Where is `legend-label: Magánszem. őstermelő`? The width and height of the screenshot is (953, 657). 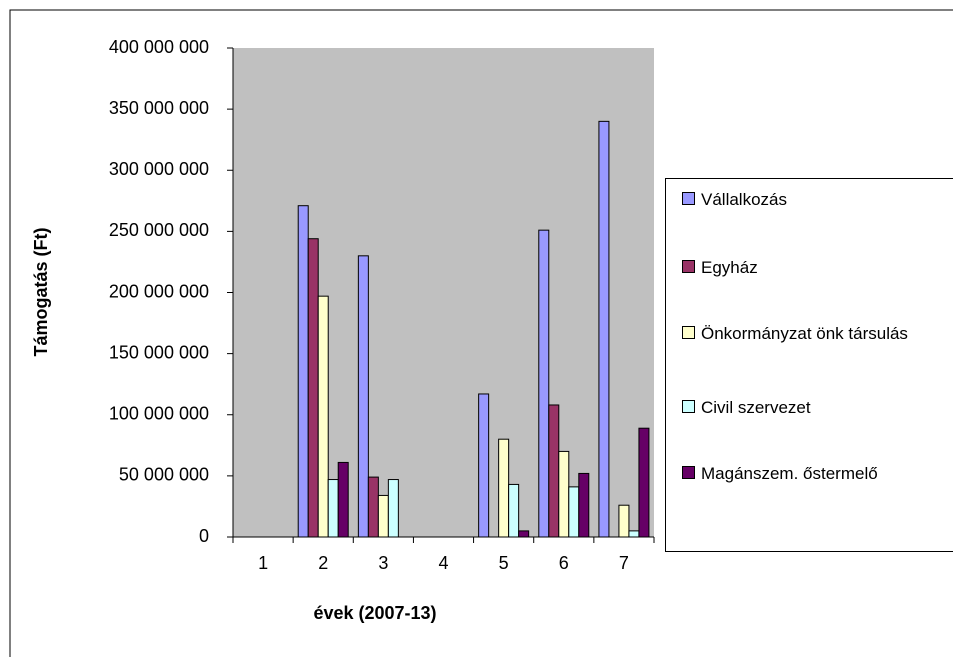 legend-label: Magánszem. őstermelő is located at coordinates (789, 473).